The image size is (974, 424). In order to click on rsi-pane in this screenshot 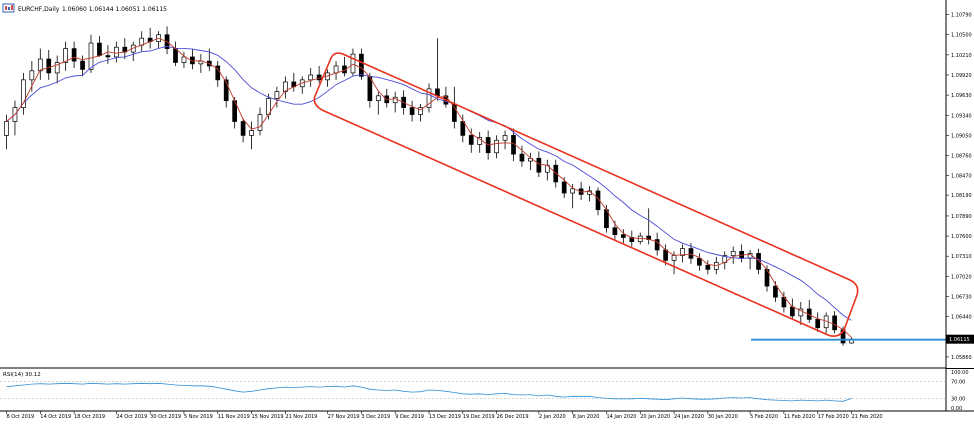, I will do `click(473, 391)`.